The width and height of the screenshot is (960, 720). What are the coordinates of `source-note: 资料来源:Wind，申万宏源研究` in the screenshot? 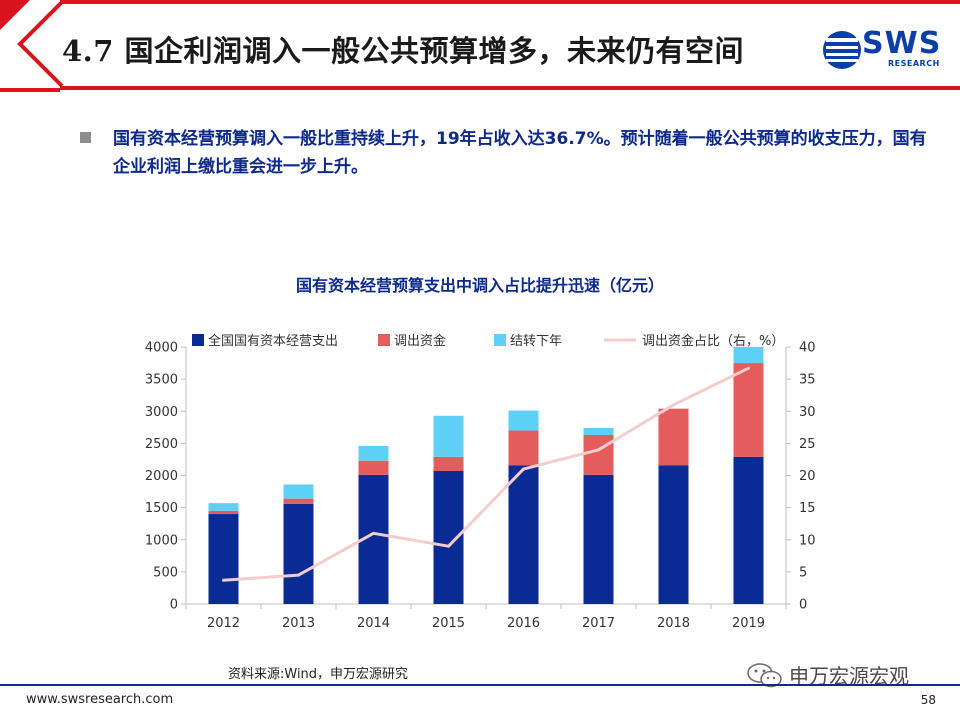 It's located at (318, 674).